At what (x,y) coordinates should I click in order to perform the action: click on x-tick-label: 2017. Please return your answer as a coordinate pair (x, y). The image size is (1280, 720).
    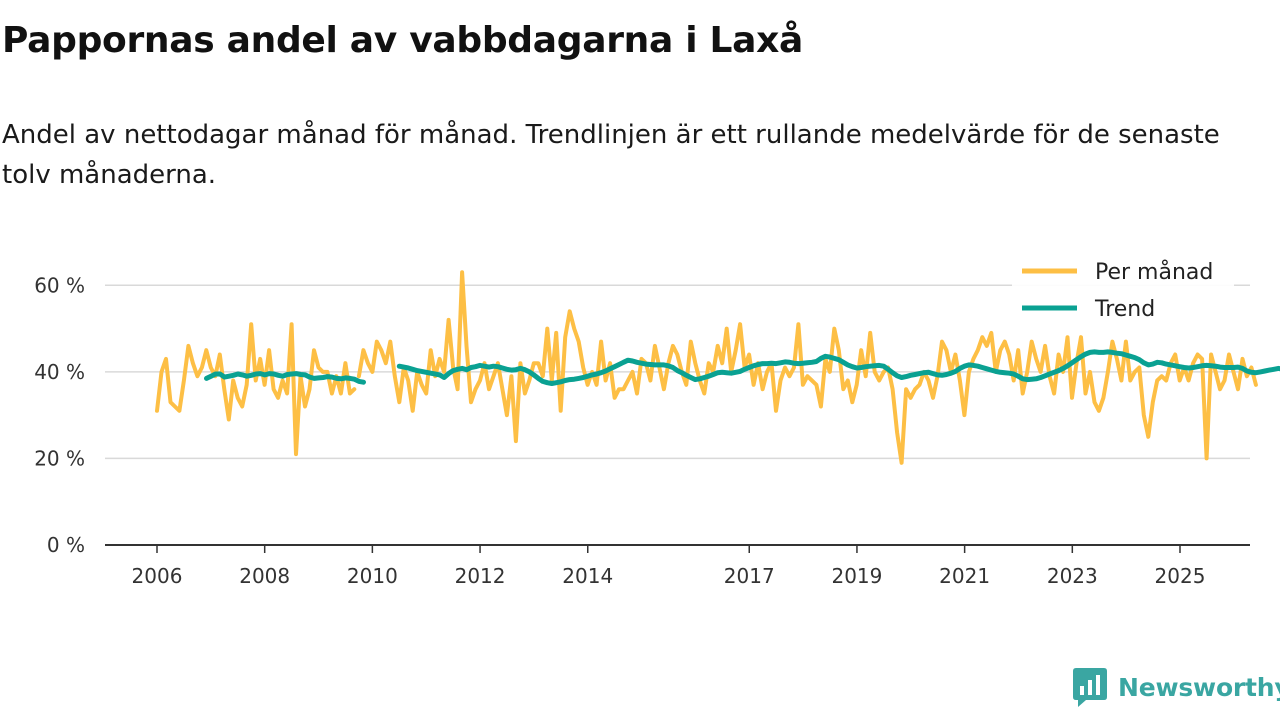
    Looking at the image, I should click on (749, 576).